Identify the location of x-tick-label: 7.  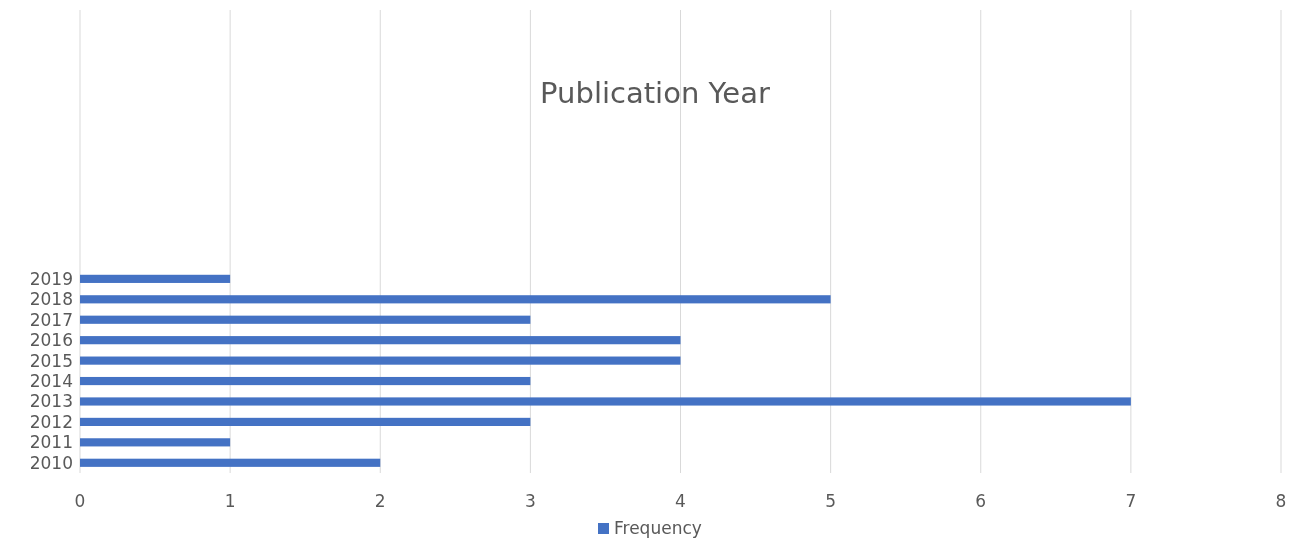
(1131, 501).